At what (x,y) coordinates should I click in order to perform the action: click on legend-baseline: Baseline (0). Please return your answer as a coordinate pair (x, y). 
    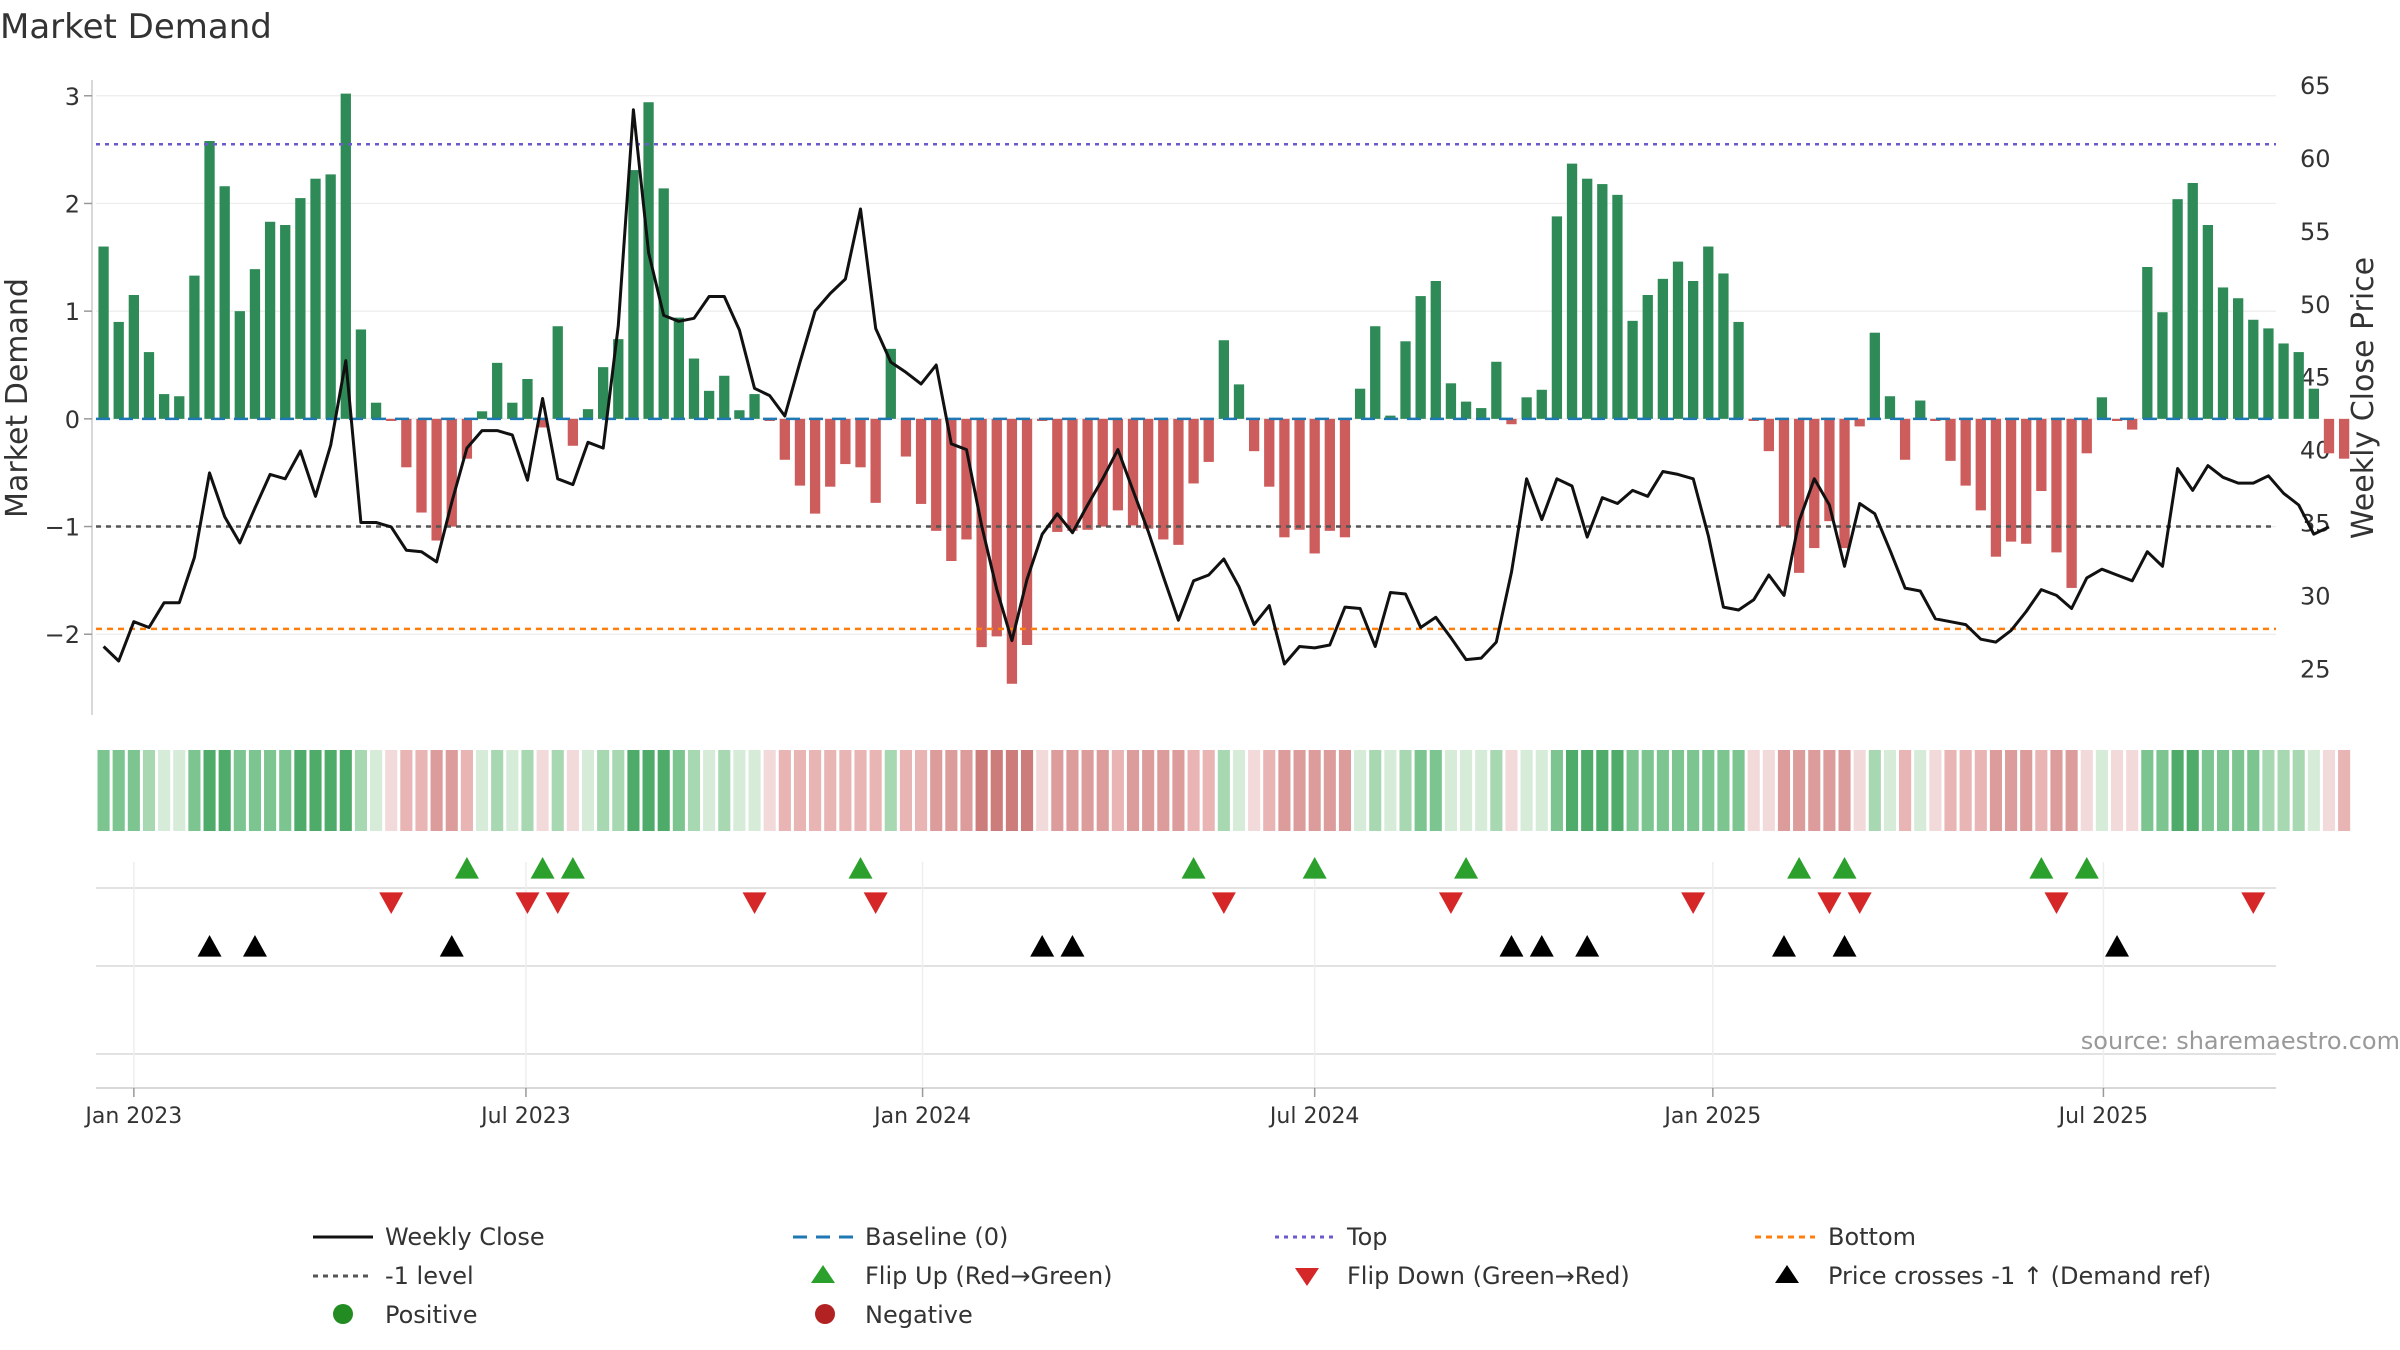
    Looking at the image, I should click on (900, 1237).